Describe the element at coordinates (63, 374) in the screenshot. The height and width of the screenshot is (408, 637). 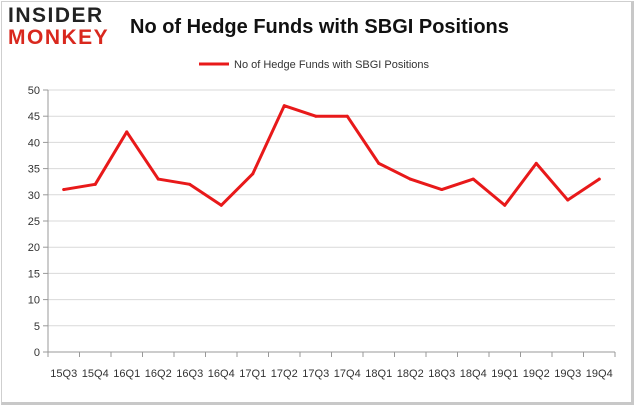
I see `x-tick-label: 15Q3` at that location.